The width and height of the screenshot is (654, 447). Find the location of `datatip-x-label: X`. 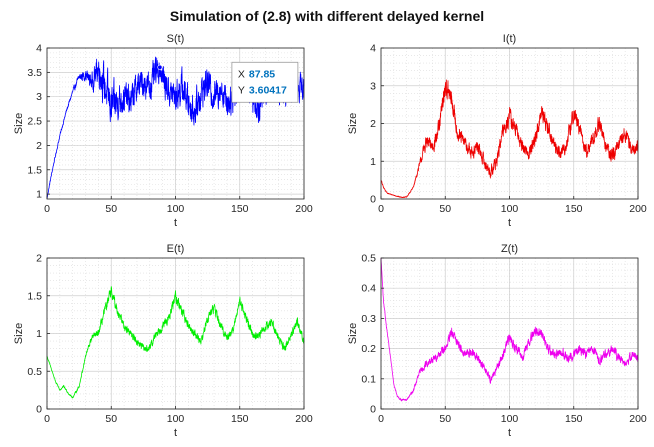

datatip-x-label: X is located at coordinates (241, 74).